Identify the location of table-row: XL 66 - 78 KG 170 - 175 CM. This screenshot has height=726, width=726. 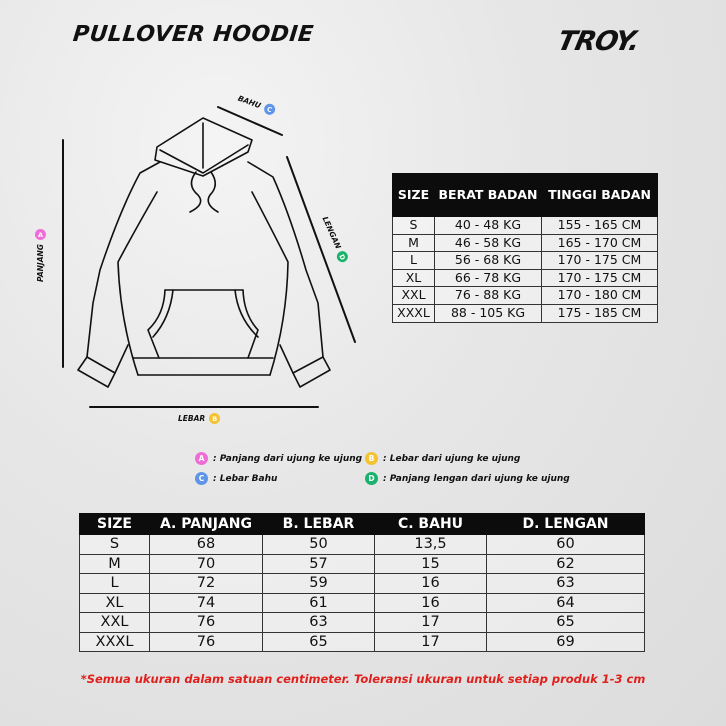
(525, 278).